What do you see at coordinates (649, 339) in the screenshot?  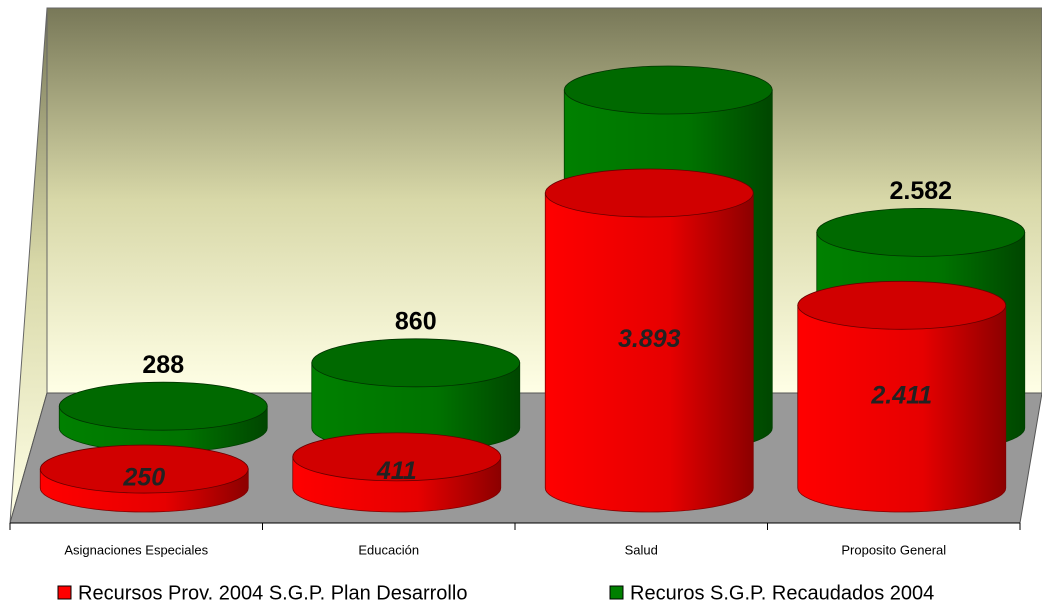 I see `data-label: 3.893` at bounding box center [649, 339].